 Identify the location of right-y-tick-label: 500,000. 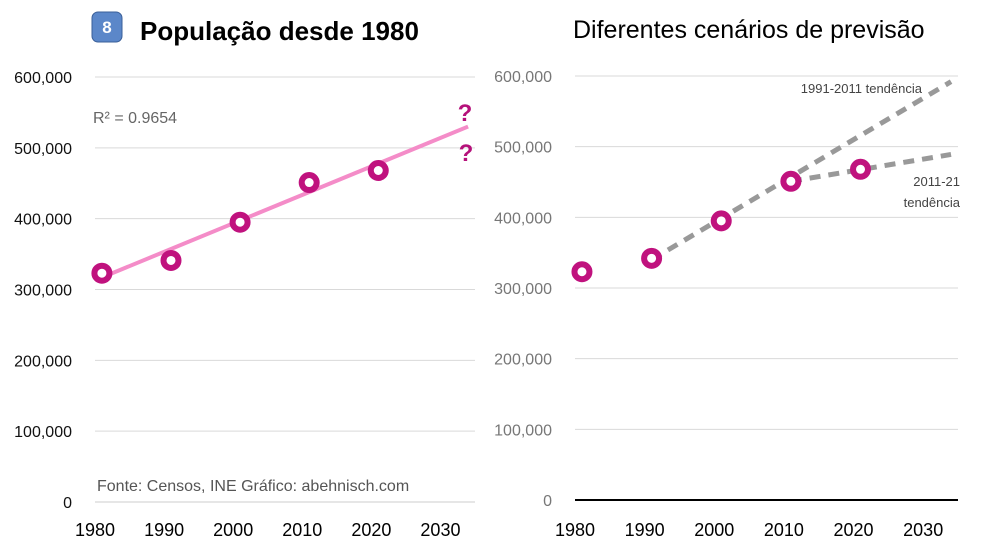
(523, 148).